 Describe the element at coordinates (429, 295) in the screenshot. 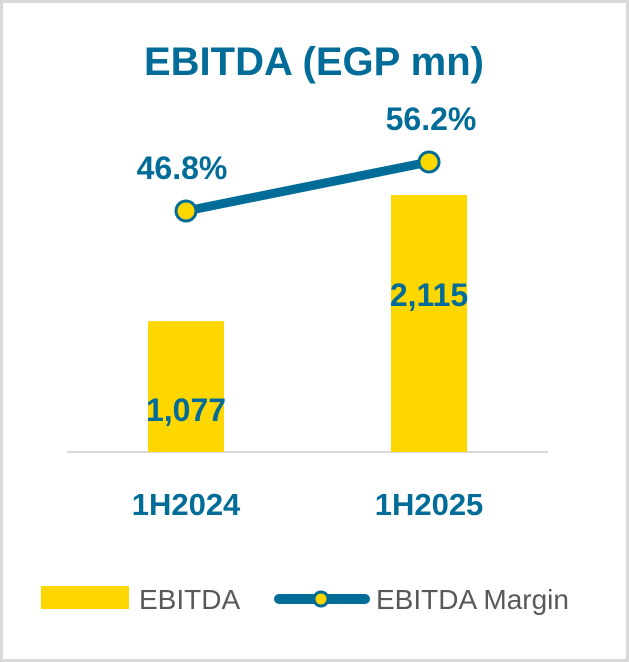

I see `bar-value-label: 2,115` at that location.